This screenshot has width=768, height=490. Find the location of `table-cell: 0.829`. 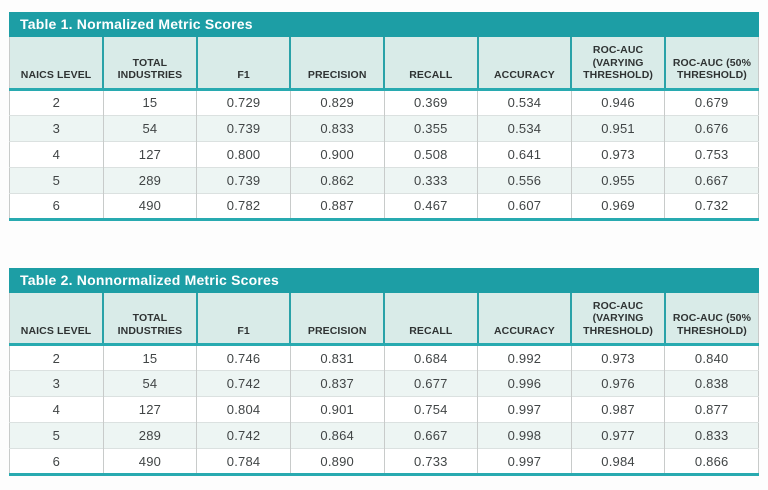

table-cell: 0.829 is located at coordinates (336, 102).